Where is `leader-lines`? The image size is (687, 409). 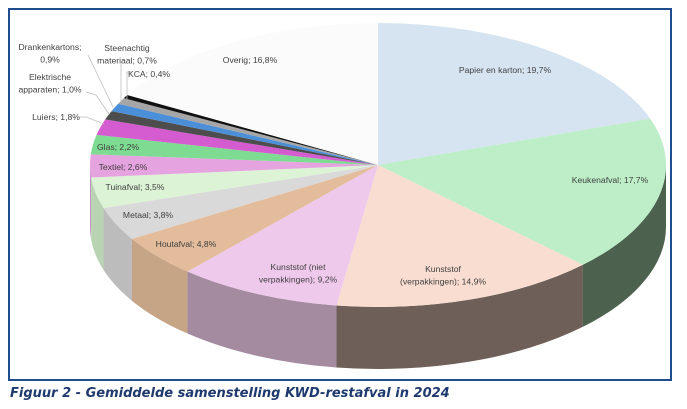
leader-lines is located at coordinates (105, 89).